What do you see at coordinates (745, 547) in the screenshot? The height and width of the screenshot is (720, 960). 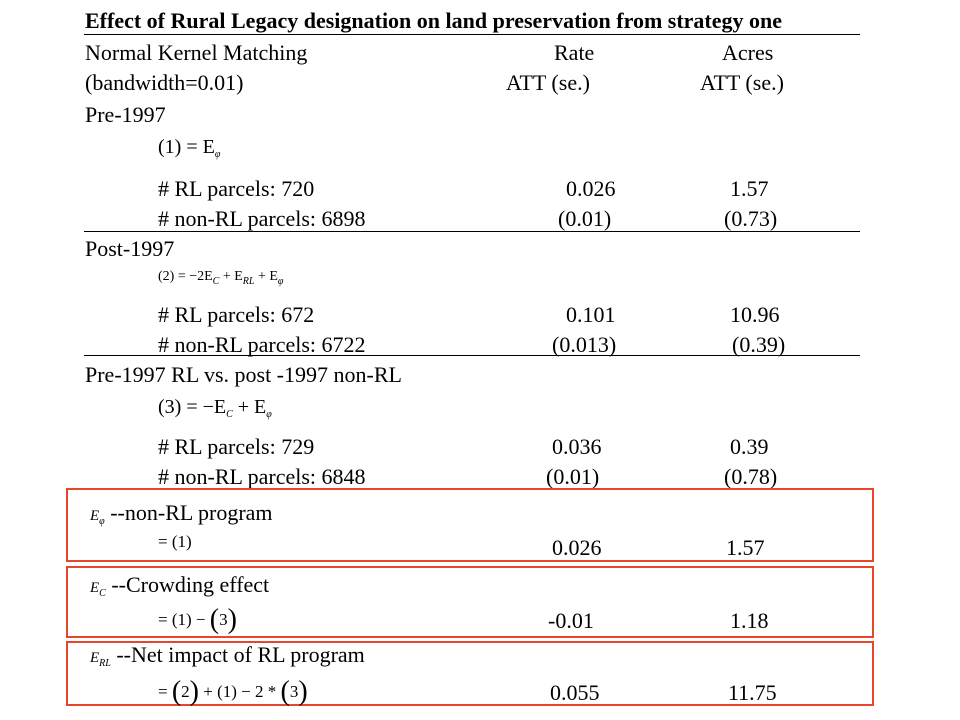 I see `effect-nonrl-acres: 1.57` at bounding box center [745, 547].